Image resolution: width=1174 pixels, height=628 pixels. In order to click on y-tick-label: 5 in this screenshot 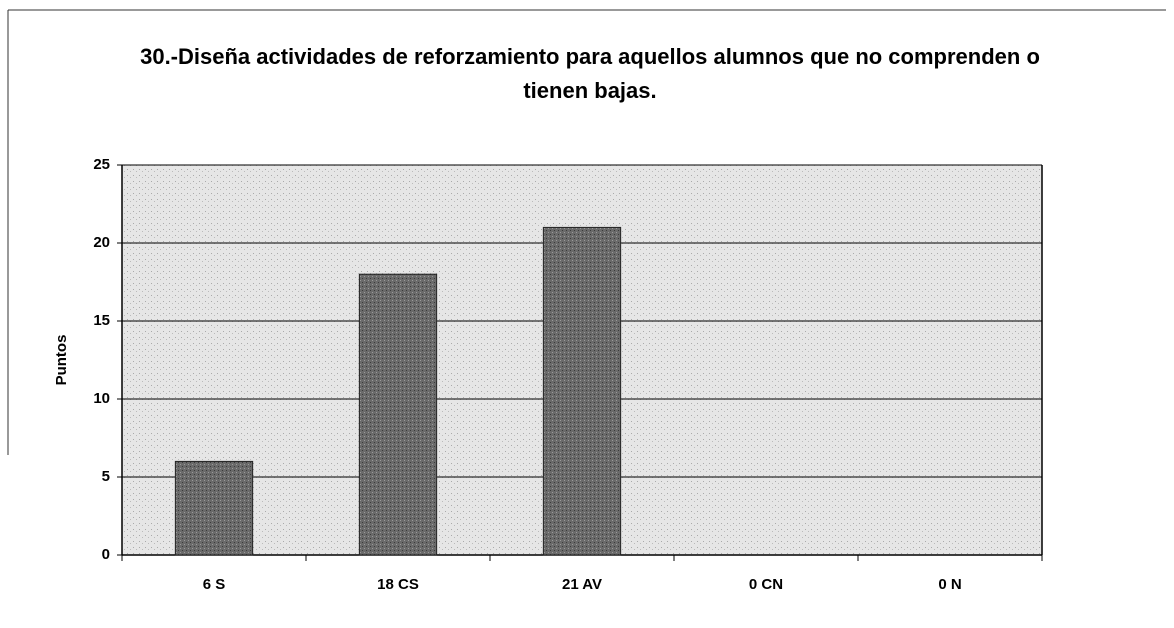, I will do `click(106, 476)`.